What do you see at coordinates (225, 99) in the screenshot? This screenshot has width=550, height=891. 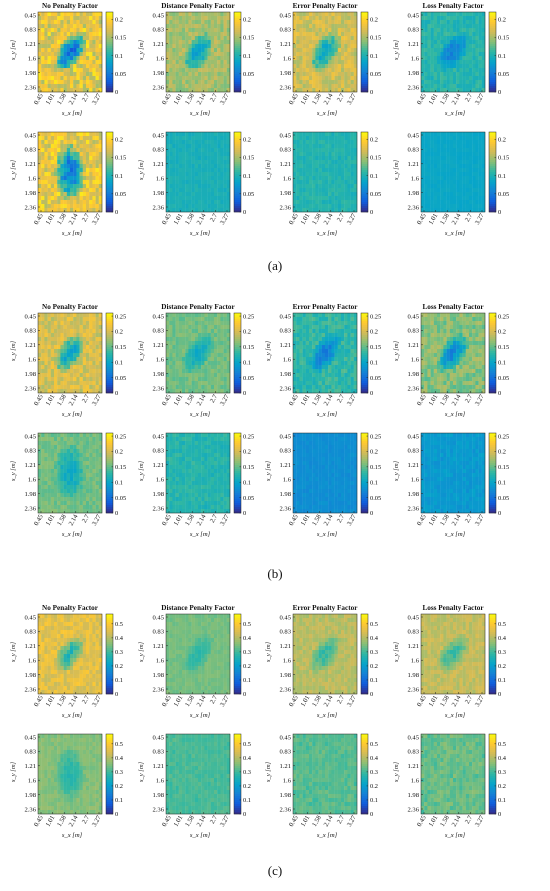 I see `x-tick-label: 3.27` at bounding box center [225, 99].